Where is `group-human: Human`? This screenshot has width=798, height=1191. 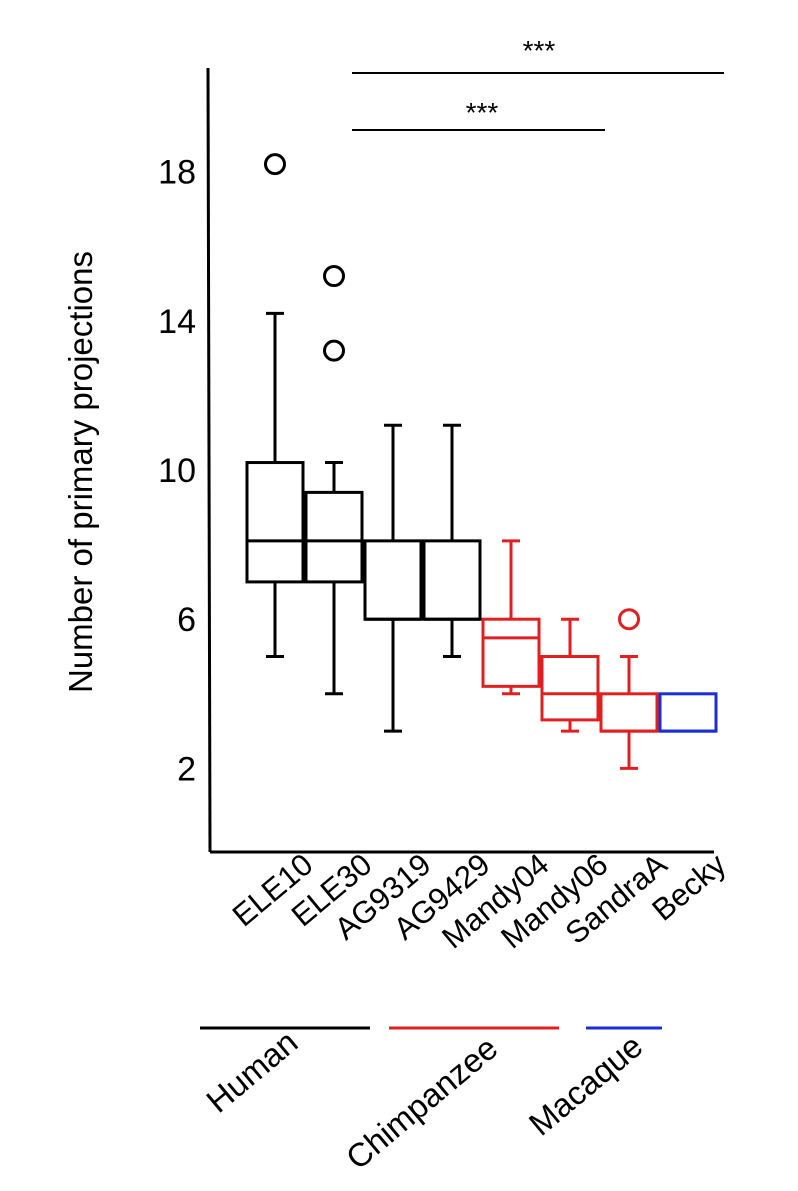
group-human: Human is located at coordinates (284, 1071).